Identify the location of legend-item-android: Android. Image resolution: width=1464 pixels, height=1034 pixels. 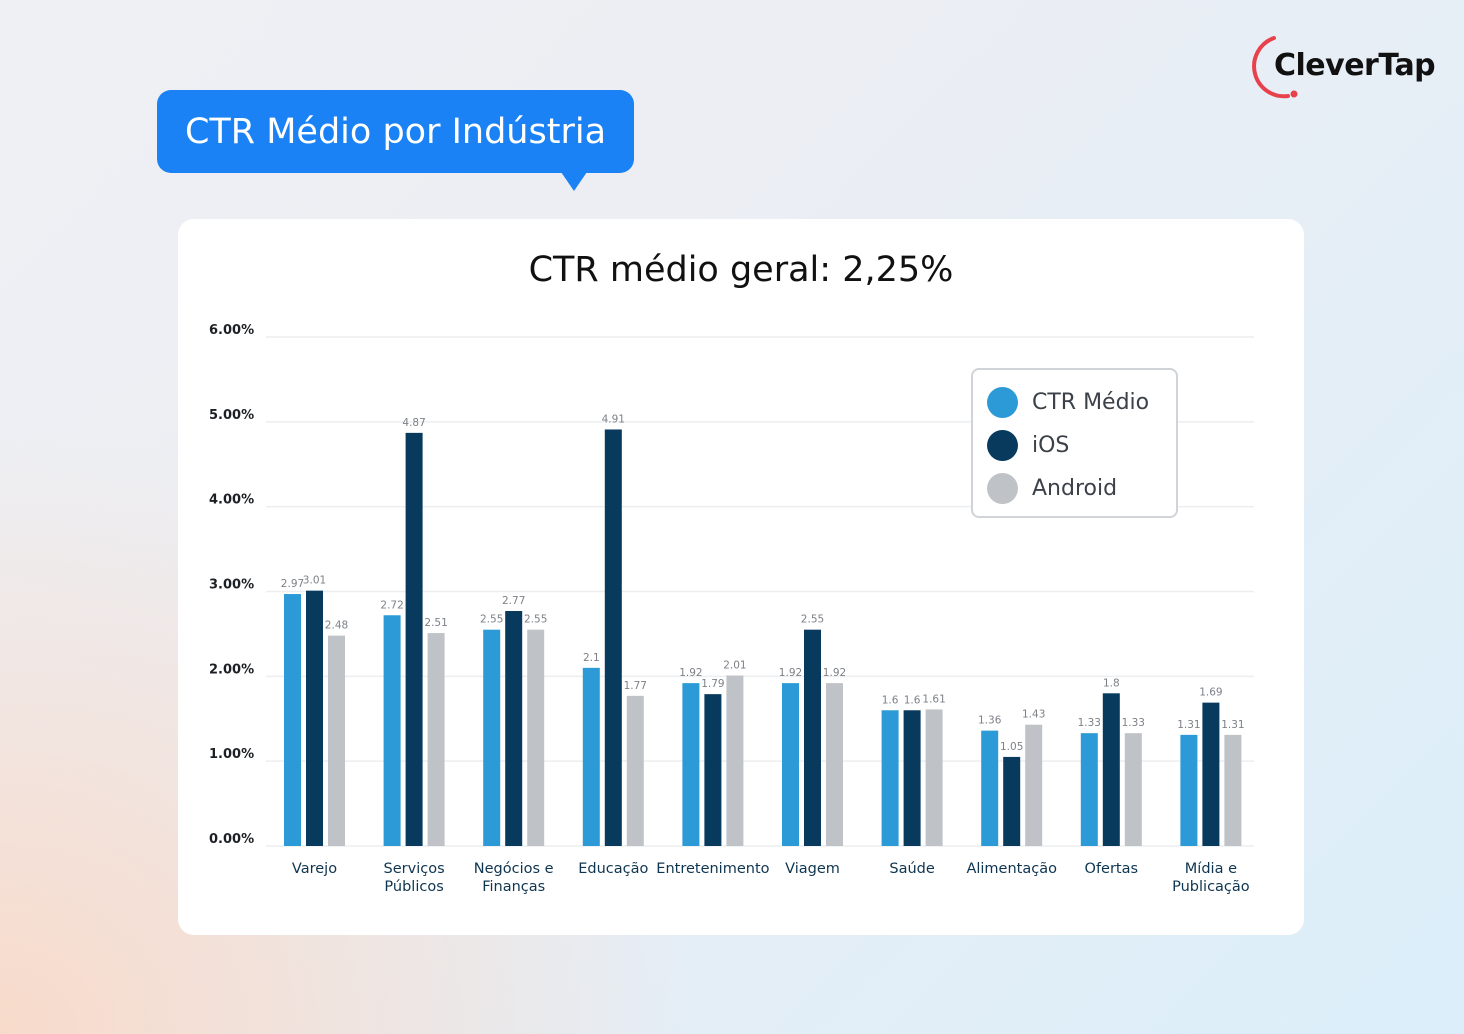
(1052, 488).